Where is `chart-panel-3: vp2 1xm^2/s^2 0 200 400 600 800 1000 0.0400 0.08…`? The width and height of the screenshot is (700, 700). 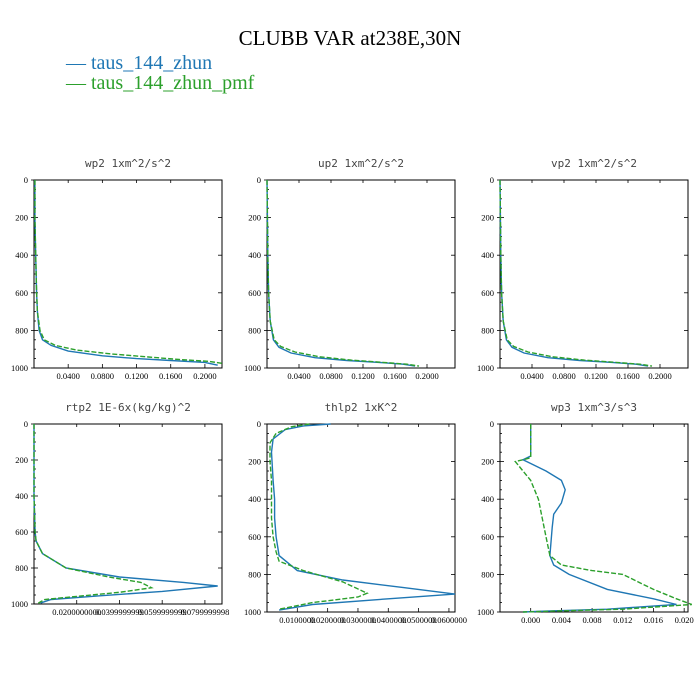 chart-panel-3: vp2 1xm^2/s^2 0 200 400 600 800 1000 0.0400 0.08… is located at coordinates (583, 269).